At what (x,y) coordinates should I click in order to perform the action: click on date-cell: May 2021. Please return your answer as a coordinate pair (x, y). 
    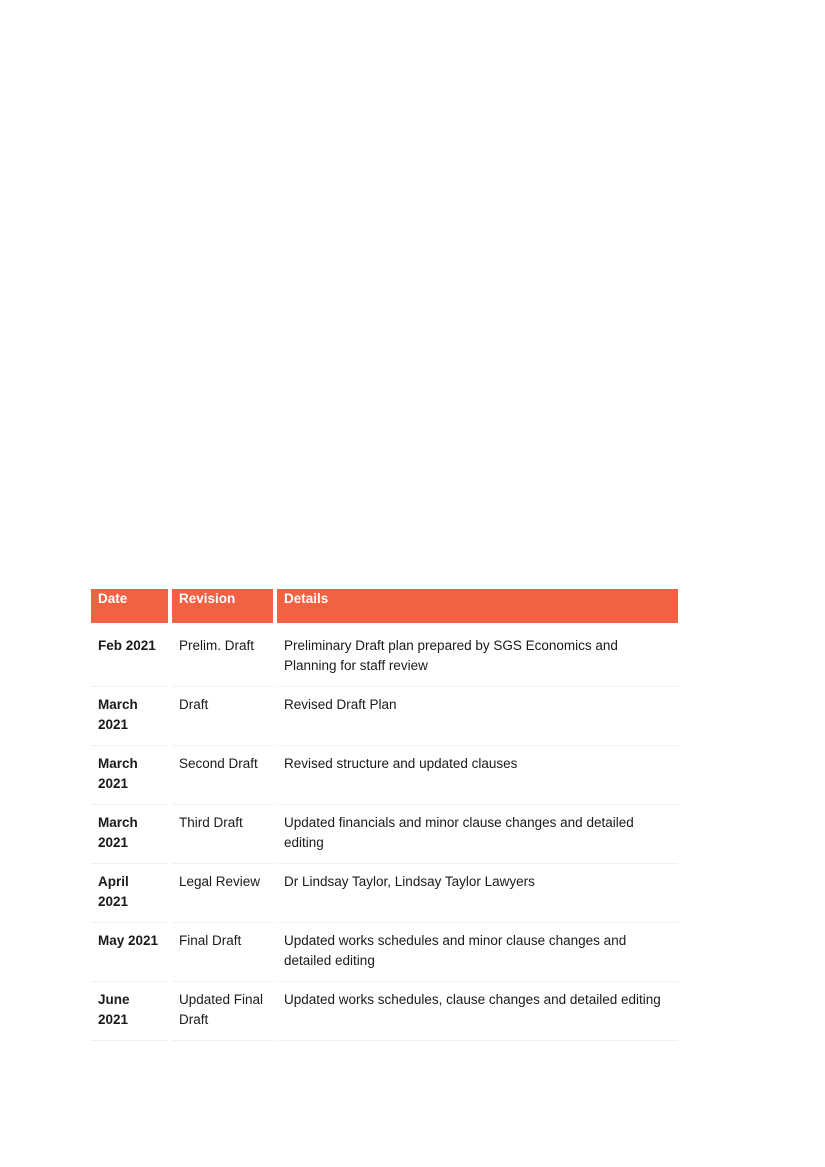
    Looking at the image, I should click on (129, 952).